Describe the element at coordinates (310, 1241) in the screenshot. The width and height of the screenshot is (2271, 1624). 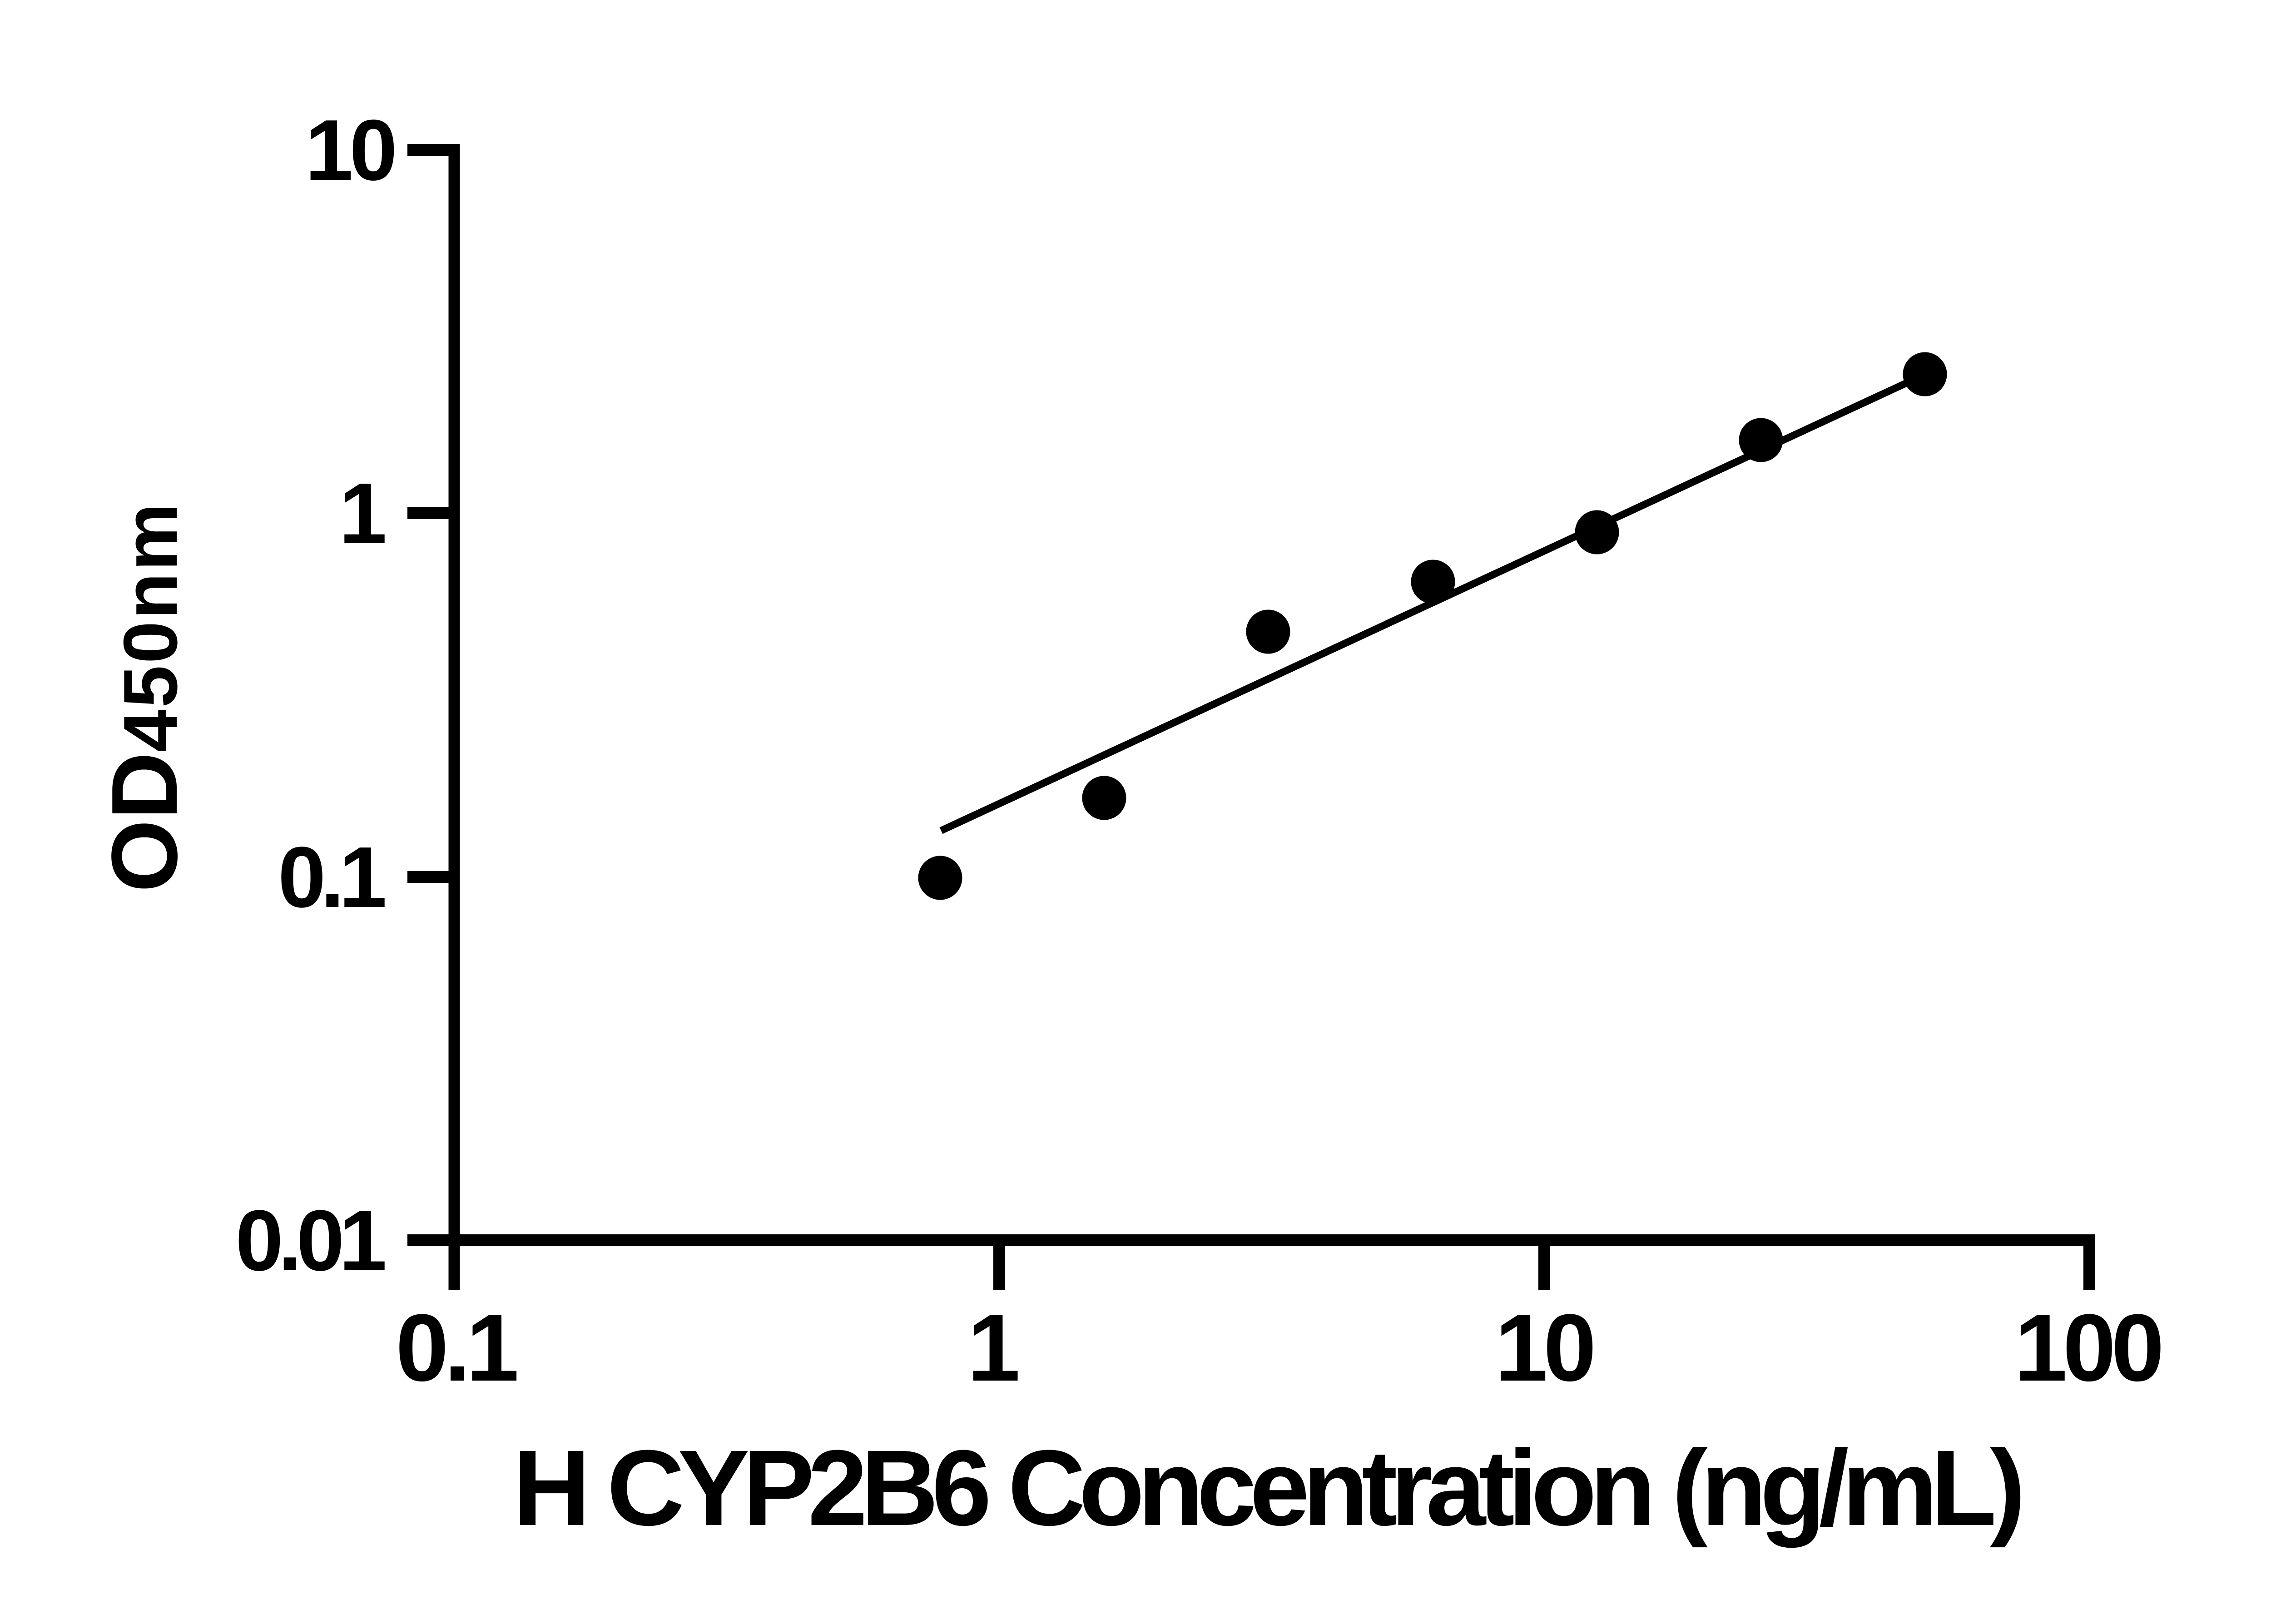
I see `svg-text: 0.01` at that location.